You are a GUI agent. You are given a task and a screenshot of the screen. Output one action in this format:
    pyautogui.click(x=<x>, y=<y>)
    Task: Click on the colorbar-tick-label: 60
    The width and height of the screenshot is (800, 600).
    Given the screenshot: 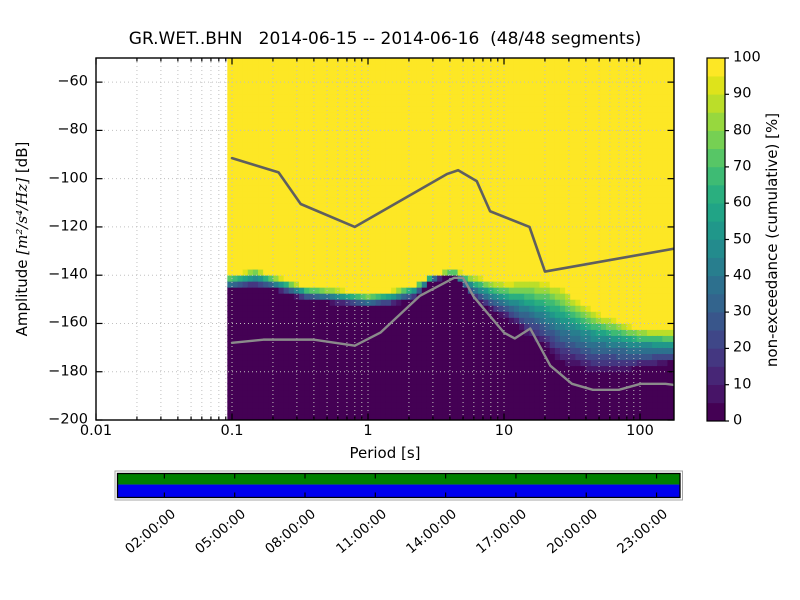 What is the action you would take?
    pyautogui.click(x=742, y=202)
    